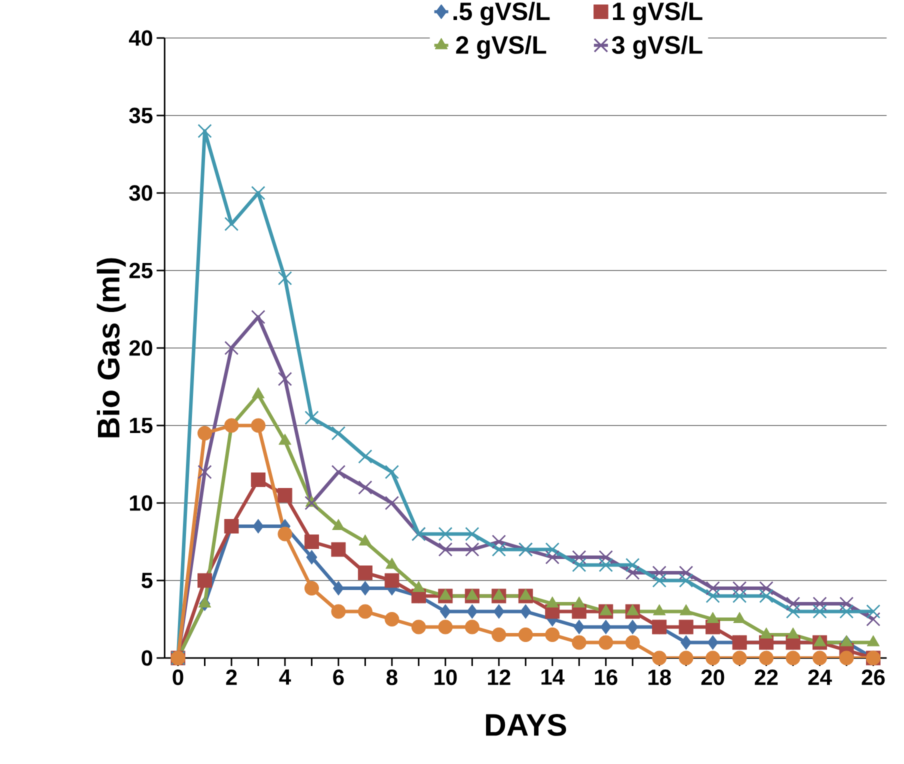  What do you see at coordinates (712, 678) in the screenshot?
I see `x-tick-label: 20` at bounding box center [712, 678].